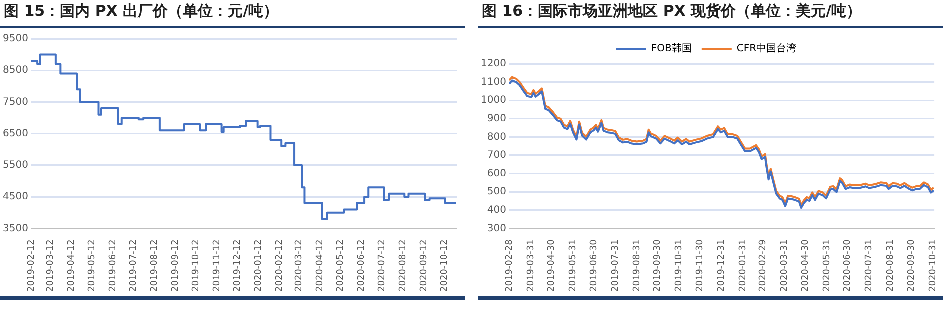 The width and height of the screenshot is (947, 328). Describe the element at coordinates (15, 70) in the screenshot. I see `y-tick-label: 8500` at that location.